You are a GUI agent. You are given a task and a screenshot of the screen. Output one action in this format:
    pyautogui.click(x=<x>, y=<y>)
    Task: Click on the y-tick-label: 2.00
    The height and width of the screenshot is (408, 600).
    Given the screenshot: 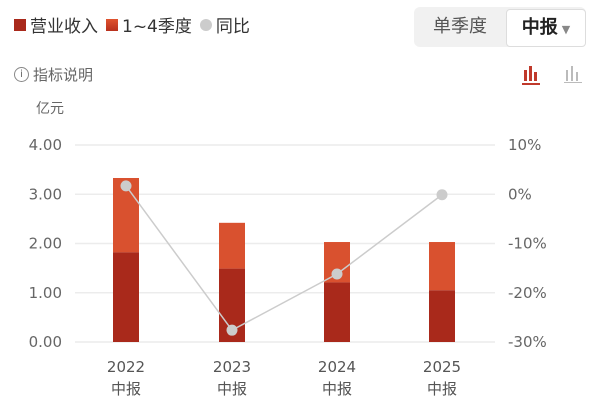 What is the action you would take?
    pyautogui.click(x=45, y=244)
    